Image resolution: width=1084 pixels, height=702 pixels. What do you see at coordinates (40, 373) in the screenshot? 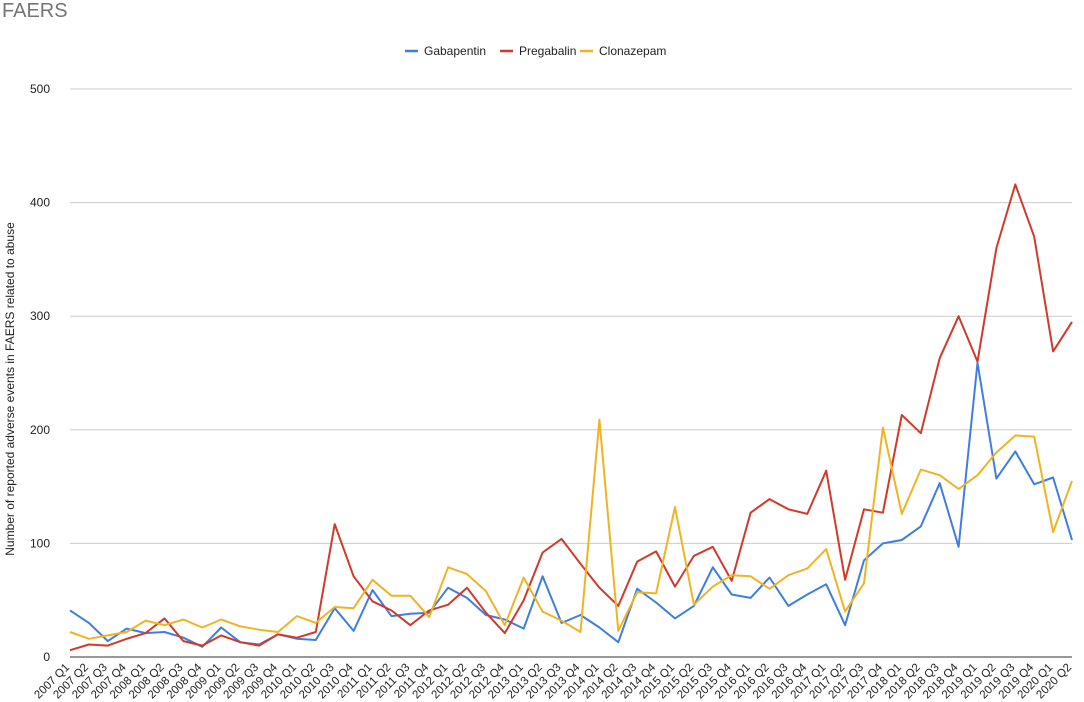
I see `y-axis-ticks: 0 100 200 300 400 500` at bounding box center [40, 373].